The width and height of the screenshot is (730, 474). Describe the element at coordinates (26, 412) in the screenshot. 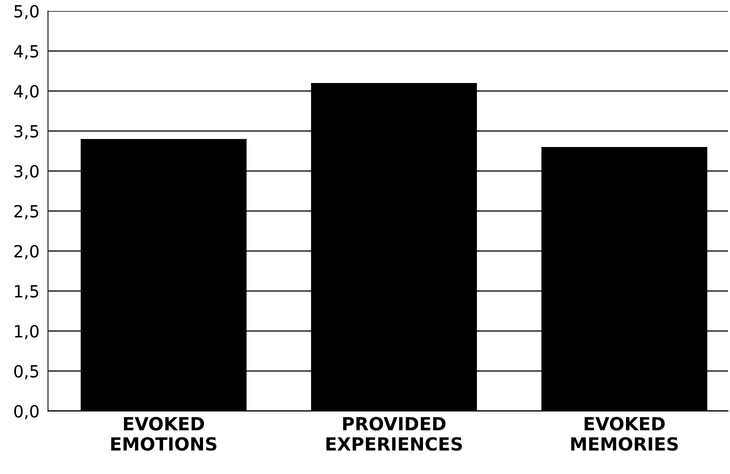

I see `y-tick-label: 0,0` at that location.